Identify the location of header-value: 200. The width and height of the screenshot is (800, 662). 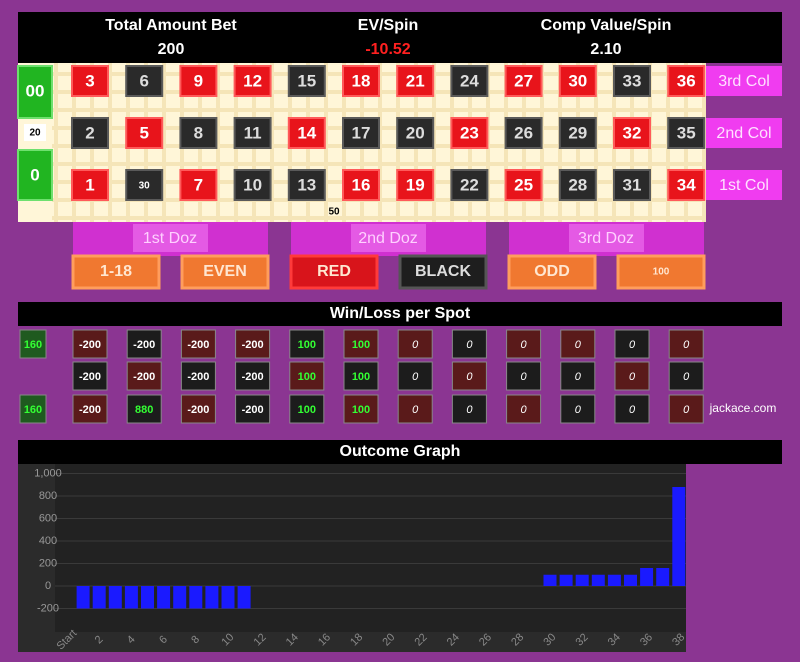
(171, 49).